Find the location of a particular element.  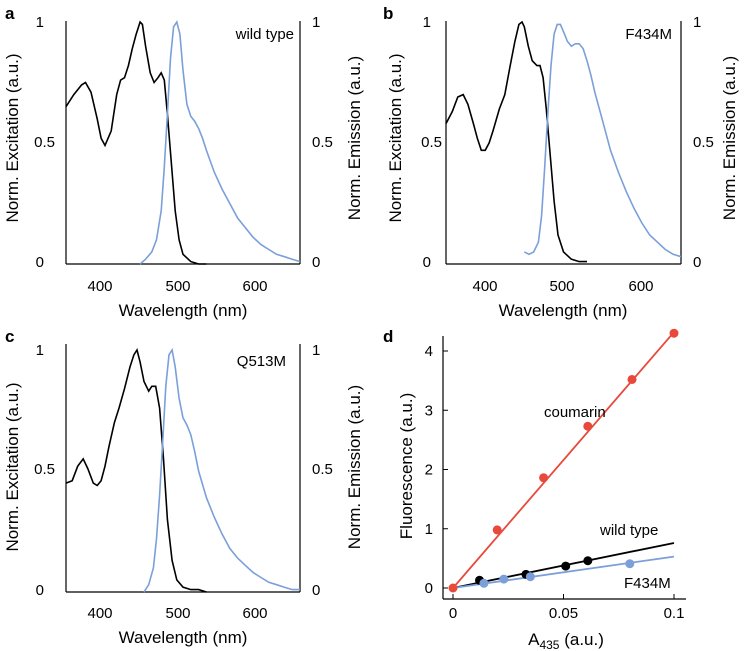

series-label-f434m: F434M is located at coordinates (647, 583).